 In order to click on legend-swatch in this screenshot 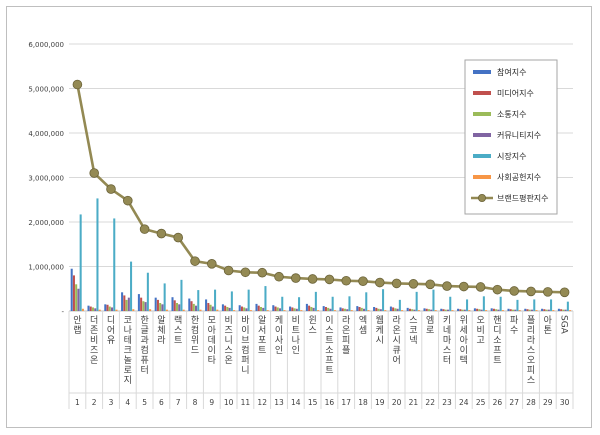, I will do `click(482, 135)`.